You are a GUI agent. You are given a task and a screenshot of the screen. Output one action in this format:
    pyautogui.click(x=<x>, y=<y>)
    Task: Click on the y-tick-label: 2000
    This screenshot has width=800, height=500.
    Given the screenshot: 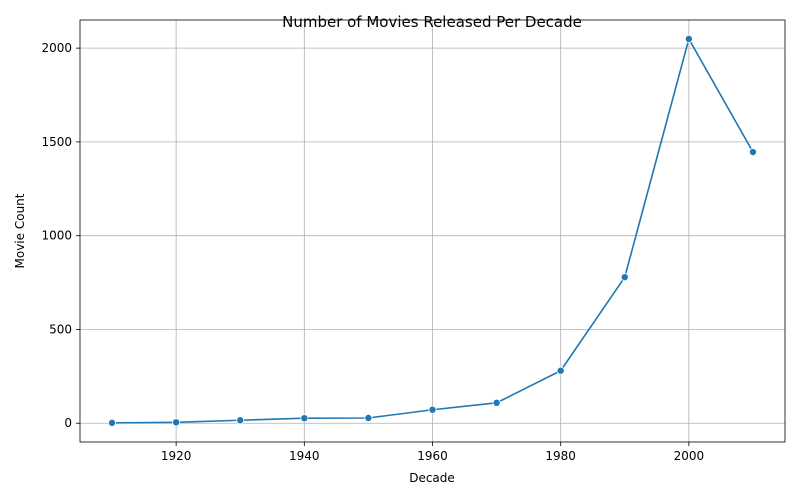 What is the action you would take?
    pyautogui.click(x=56, y=48)
    